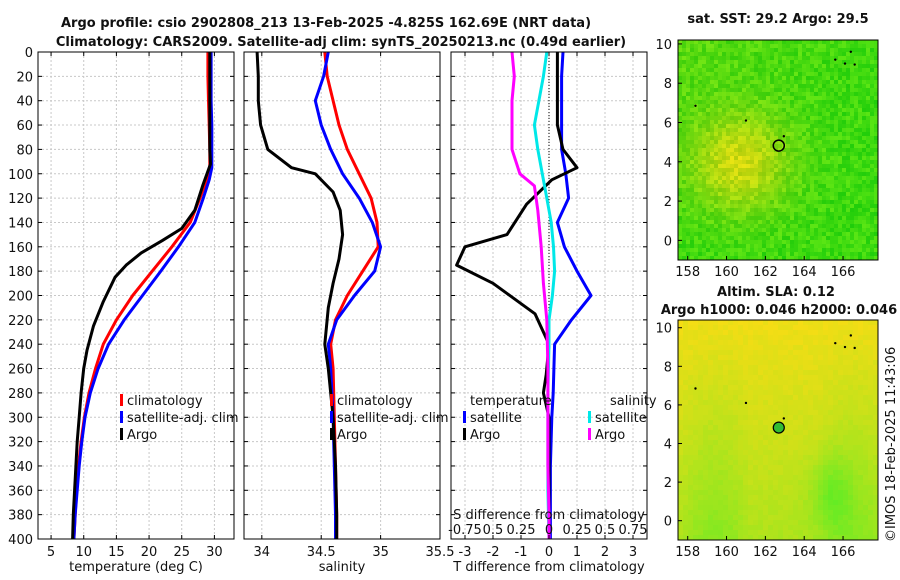 The width and height of the screenshot is (900, 580). Describe the element at coordinates (393, 418) in the screenshot. I see `legend-entry: satellite-adj. clim` at that location.